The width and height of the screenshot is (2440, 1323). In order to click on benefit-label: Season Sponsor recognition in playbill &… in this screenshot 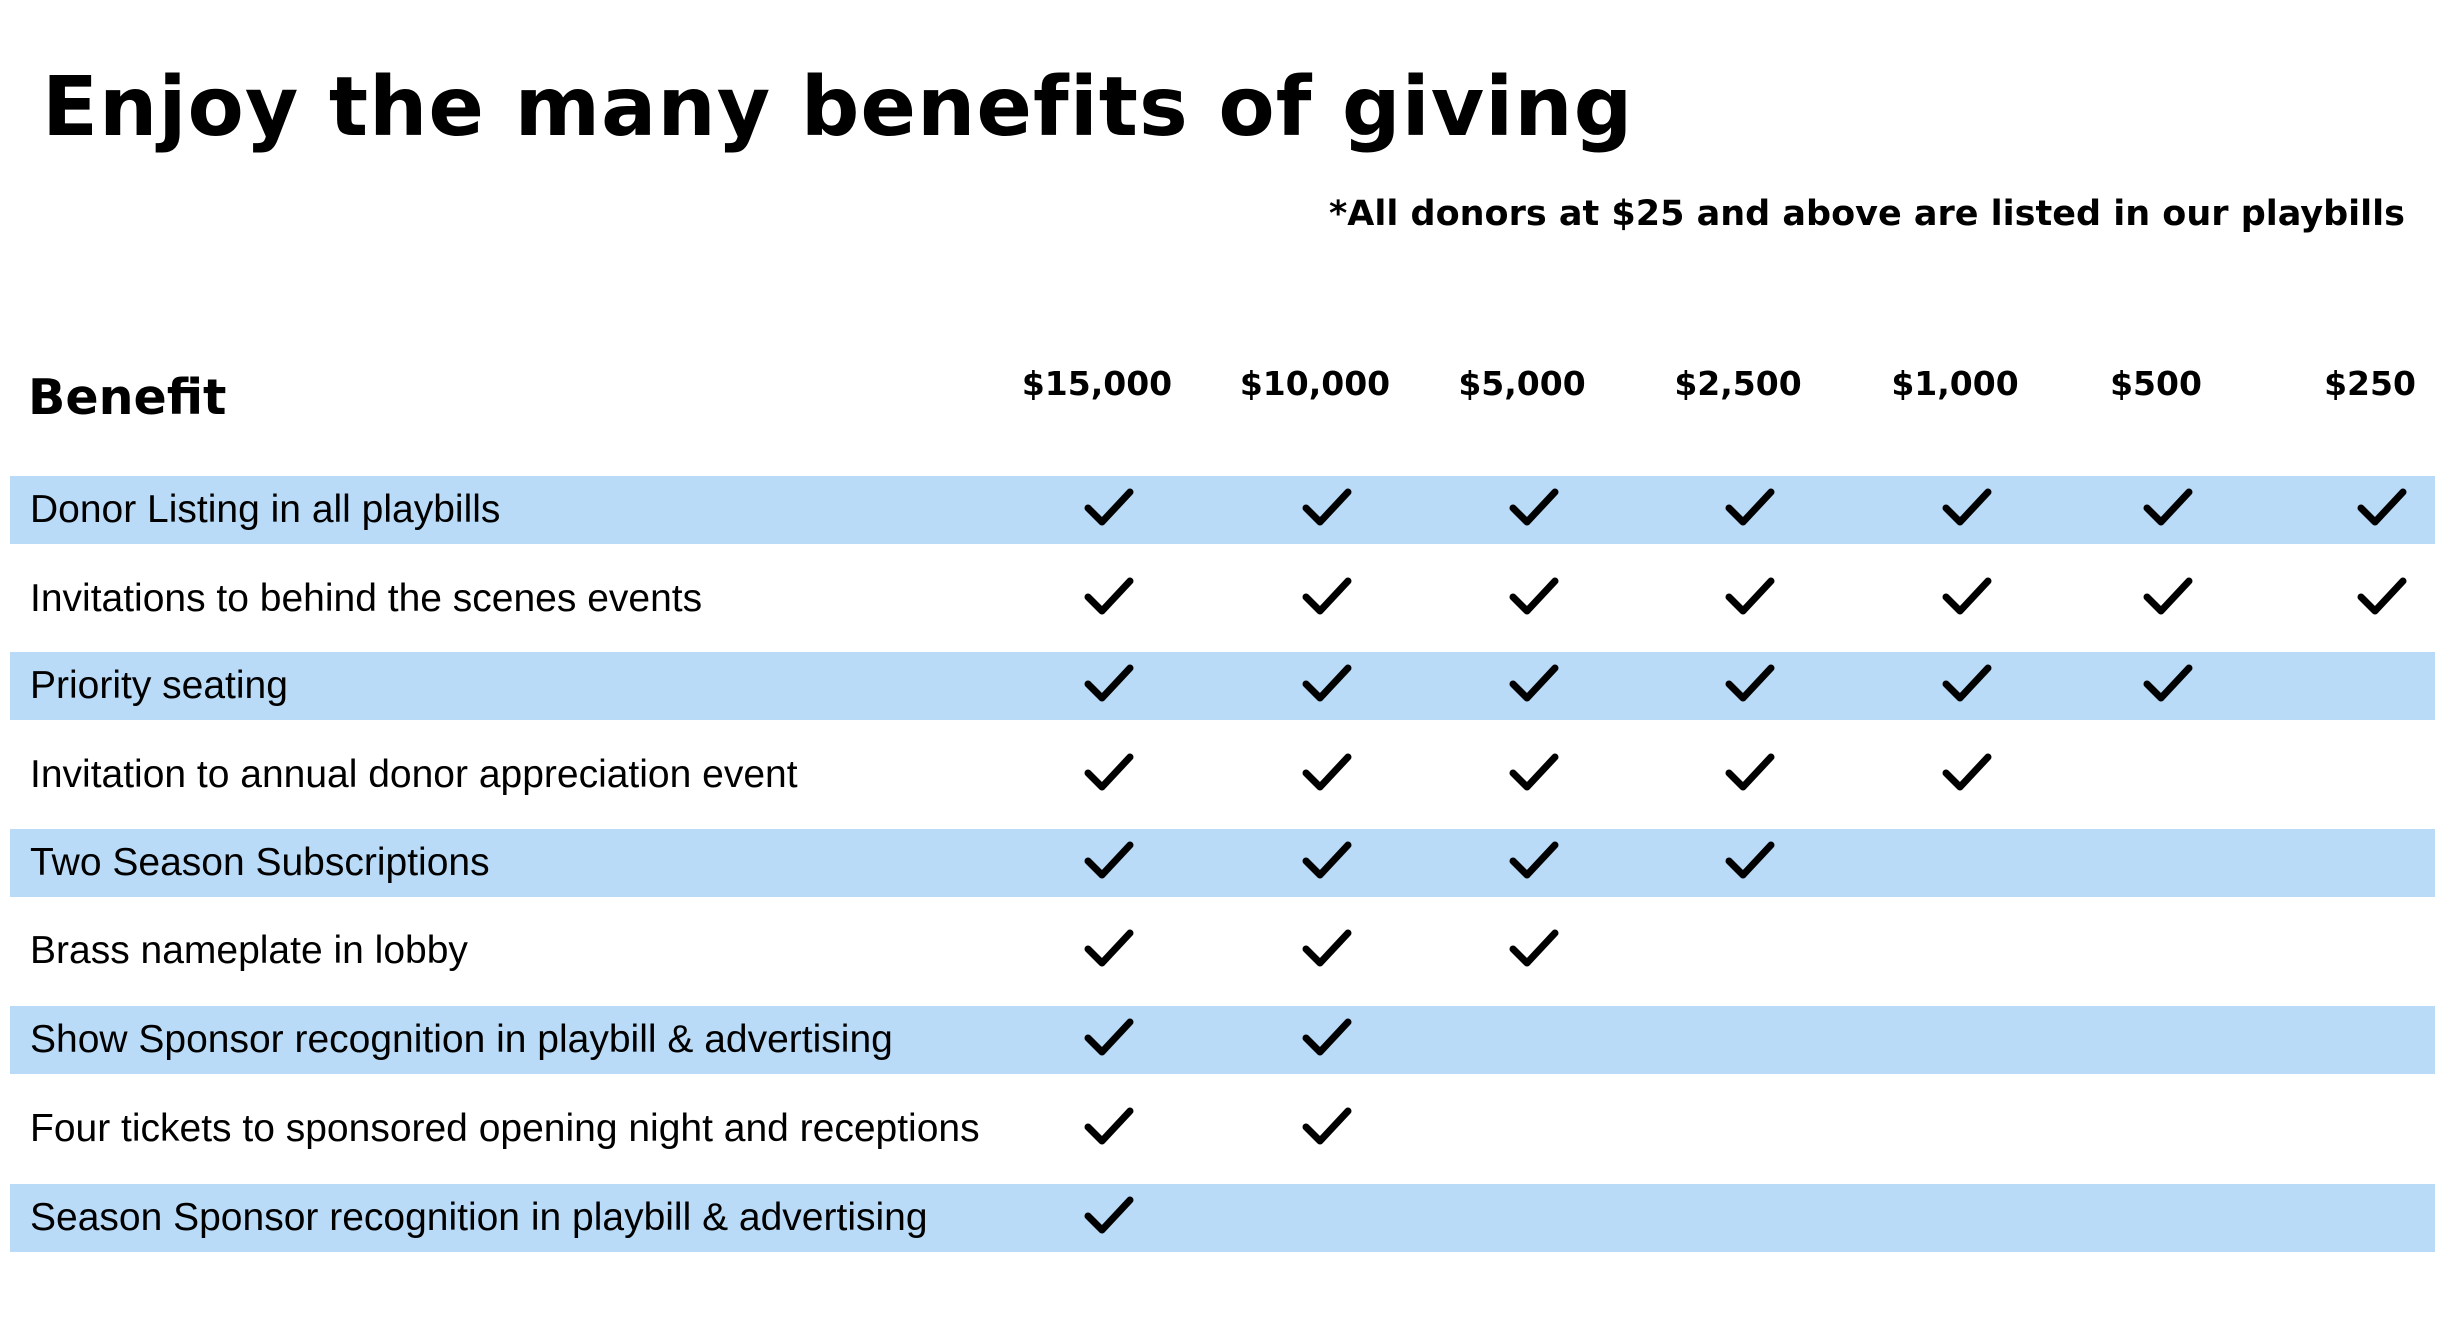, I will do `click(479, 1217)`.